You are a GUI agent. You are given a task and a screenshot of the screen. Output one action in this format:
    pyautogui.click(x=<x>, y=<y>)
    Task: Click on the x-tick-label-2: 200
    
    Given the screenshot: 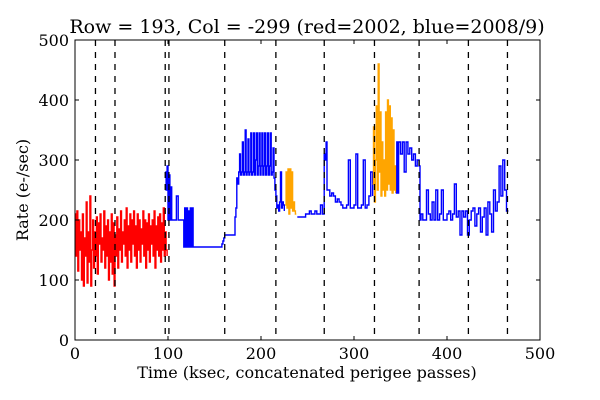 What is the action you would take?
    pyautogui.click(x=261, y=353)
    